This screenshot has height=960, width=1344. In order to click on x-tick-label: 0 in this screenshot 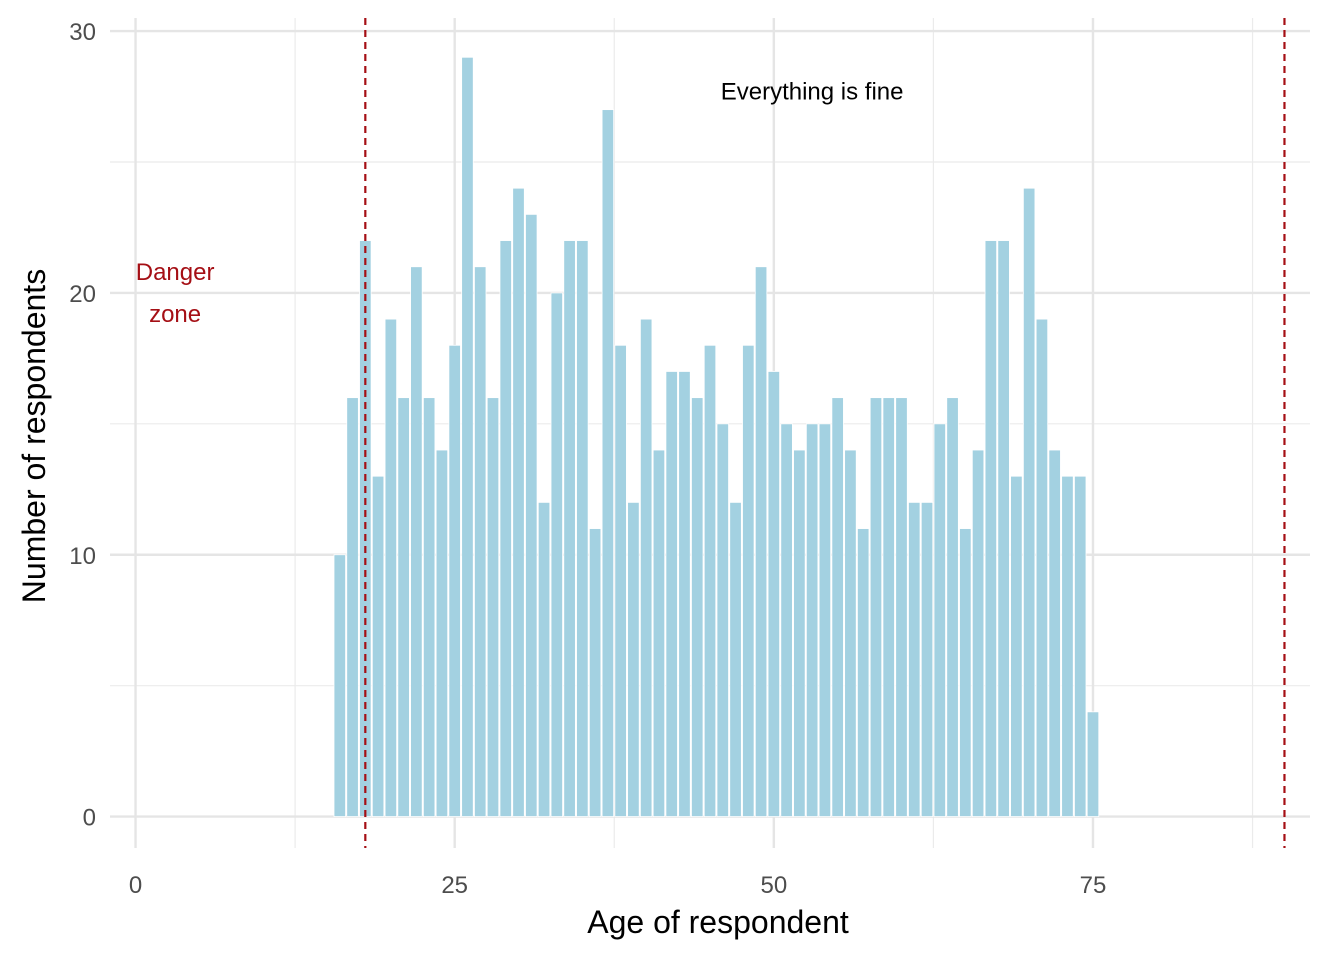, I will do `click(135, 885)`.